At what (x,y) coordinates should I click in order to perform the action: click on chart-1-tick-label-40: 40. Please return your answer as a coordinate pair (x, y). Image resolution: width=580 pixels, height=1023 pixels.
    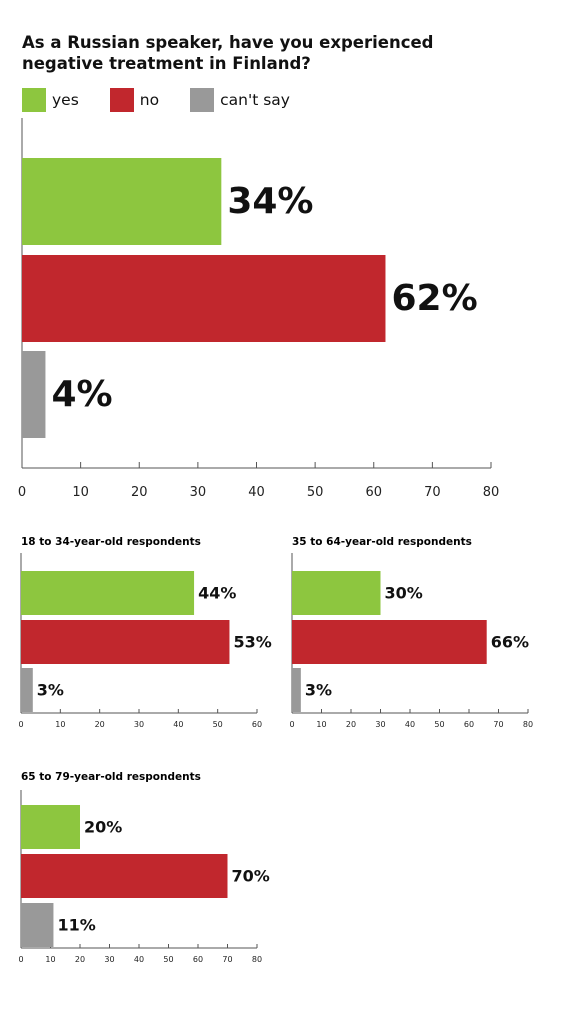
    Looking at the image, I should click on (178, 724).